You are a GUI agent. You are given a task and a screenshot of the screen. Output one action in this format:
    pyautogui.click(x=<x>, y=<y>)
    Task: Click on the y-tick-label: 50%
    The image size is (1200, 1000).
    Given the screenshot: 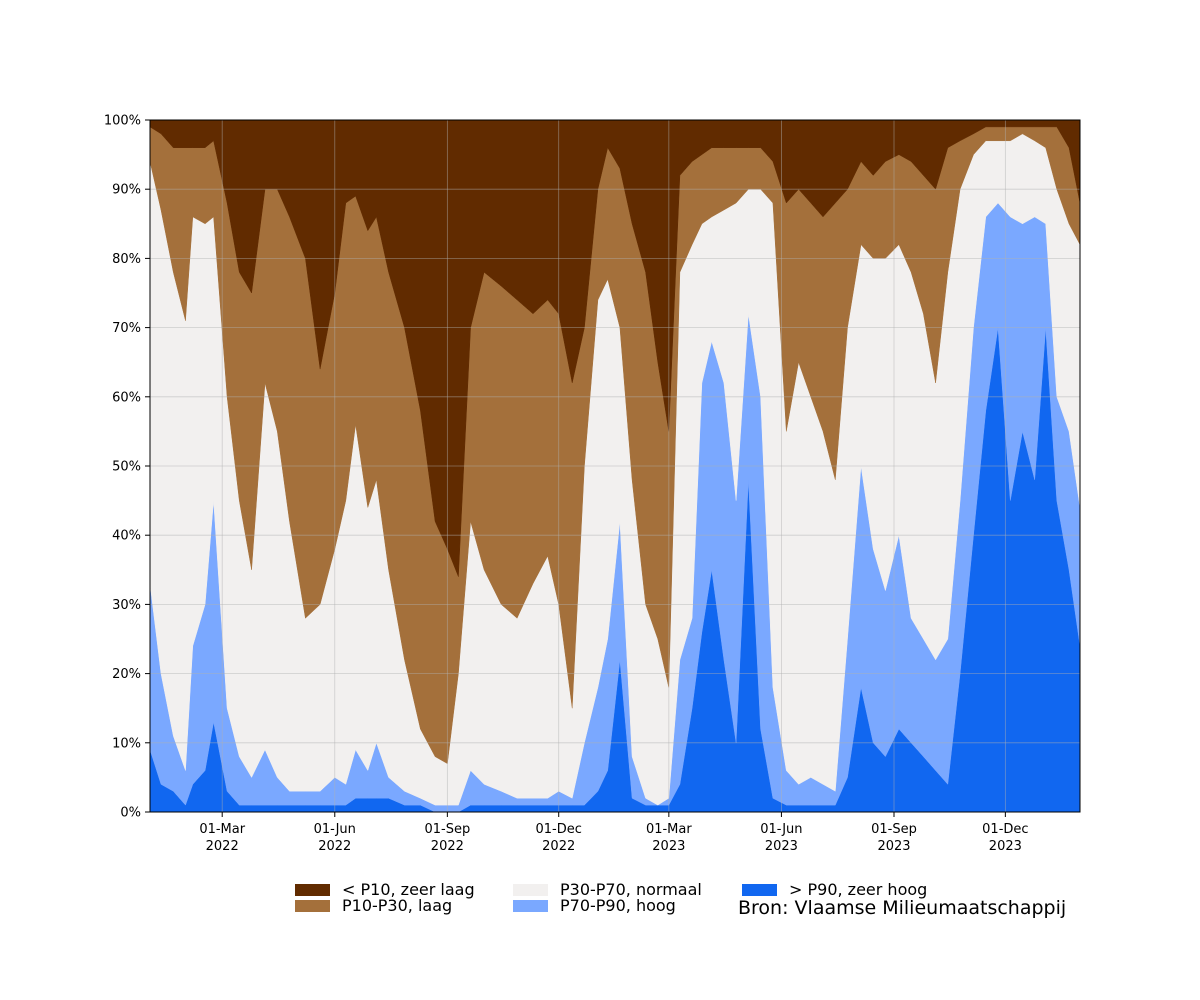 What is the action you would take?
    pyautogui.click(x=126, y=467)
    